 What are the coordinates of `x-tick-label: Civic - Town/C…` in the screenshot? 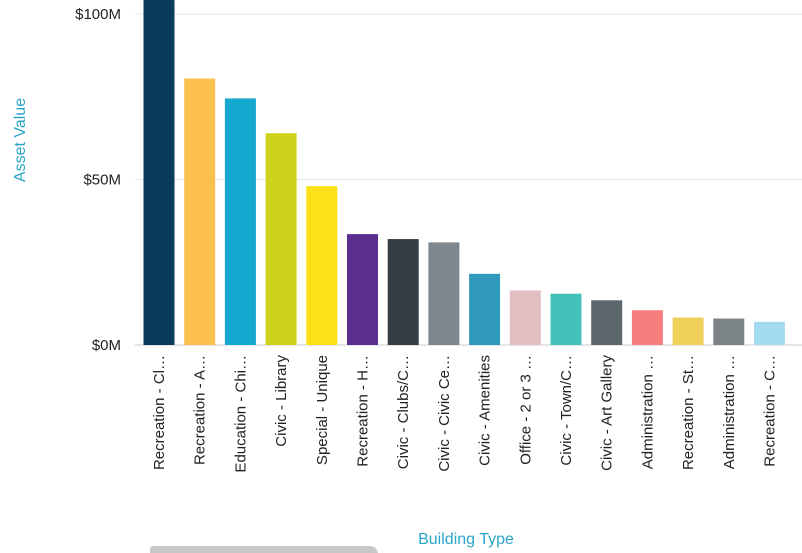 It's located at (566, 410).